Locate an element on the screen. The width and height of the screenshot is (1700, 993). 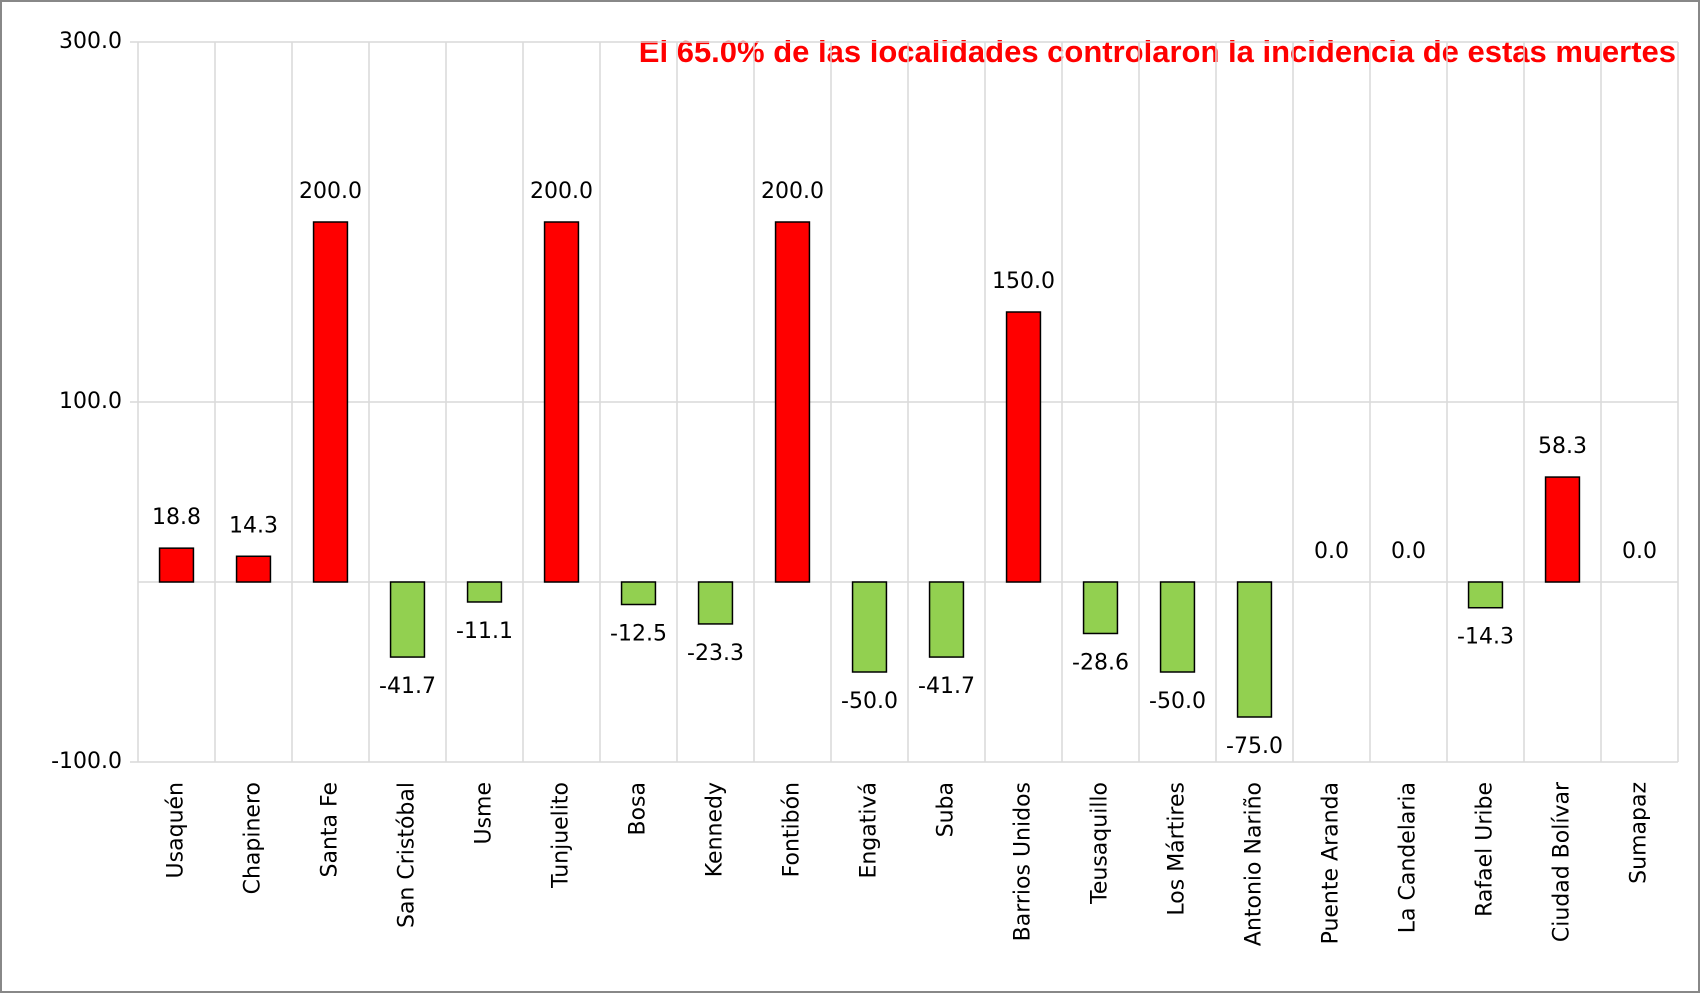
y-tick-label: 100.0 is located at coordinates (90, 401).